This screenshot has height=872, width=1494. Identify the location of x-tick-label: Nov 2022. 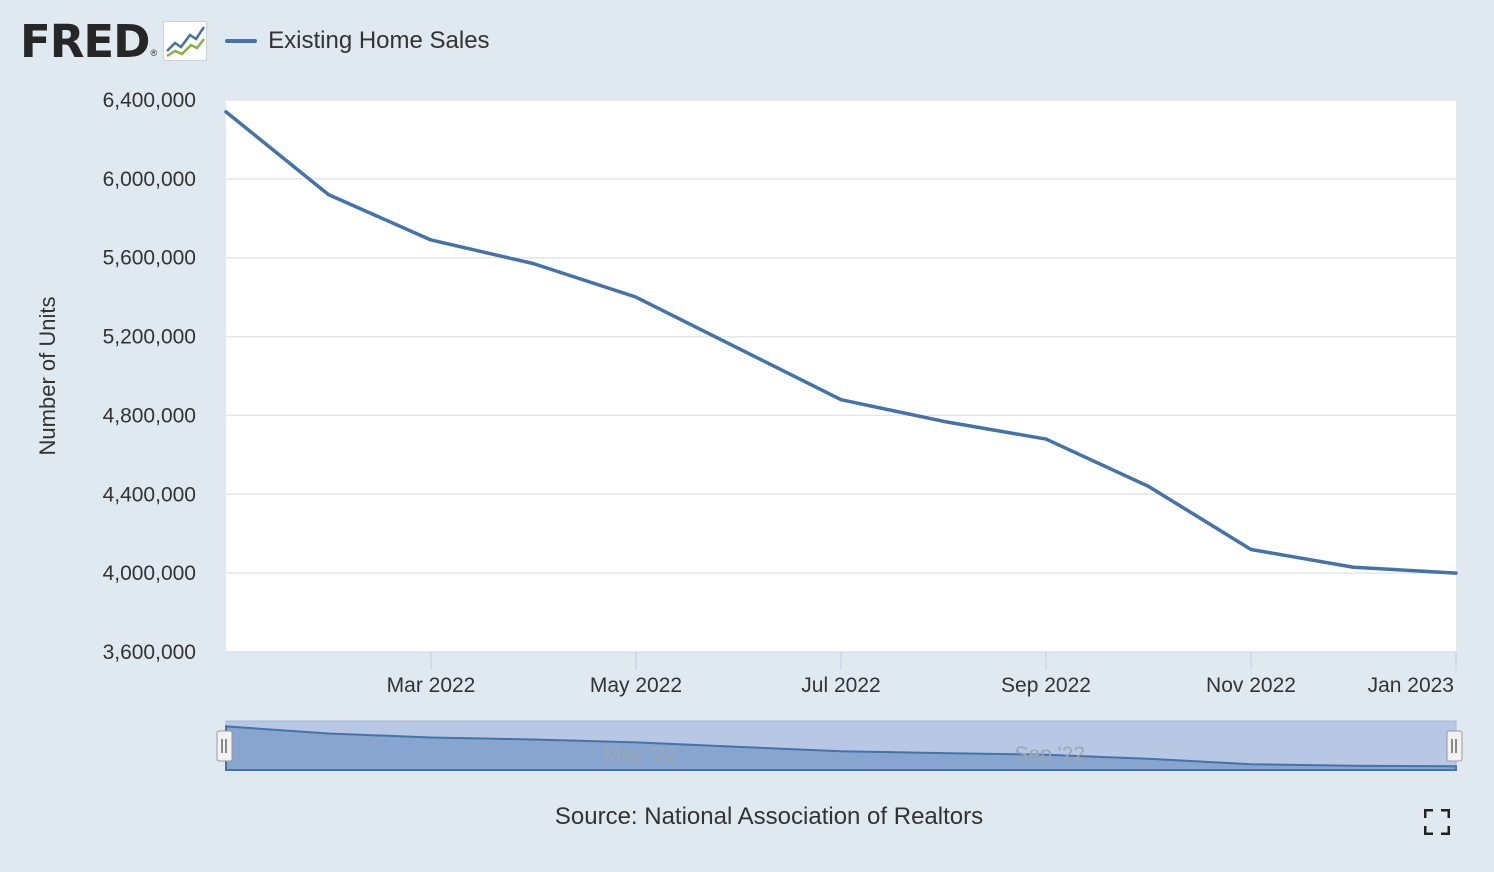
(1251, 685).